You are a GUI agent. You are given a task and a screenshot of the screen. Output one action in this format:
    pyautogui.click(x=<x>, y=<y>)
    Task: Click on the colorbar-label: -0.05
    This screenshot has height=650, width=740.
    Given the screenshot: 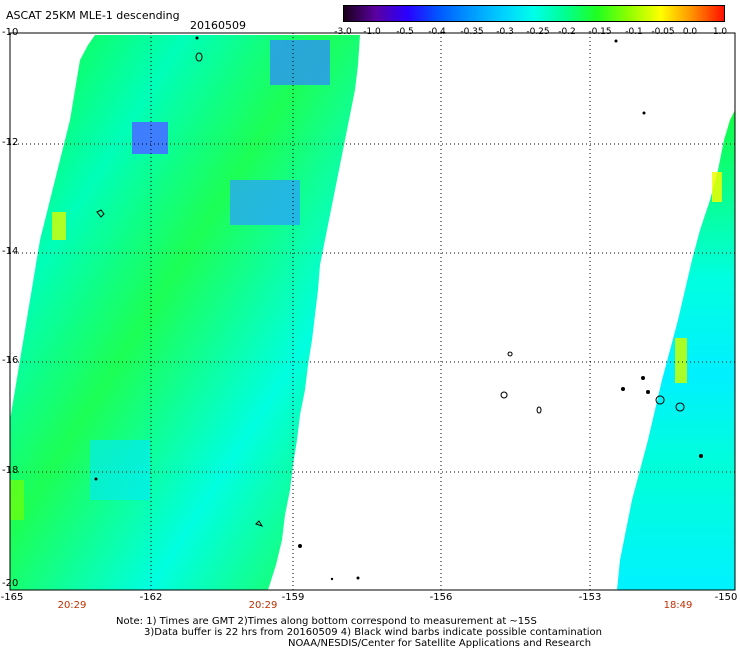 What is the action you would take?
    pyautogui.click(x=663, y=32)
    